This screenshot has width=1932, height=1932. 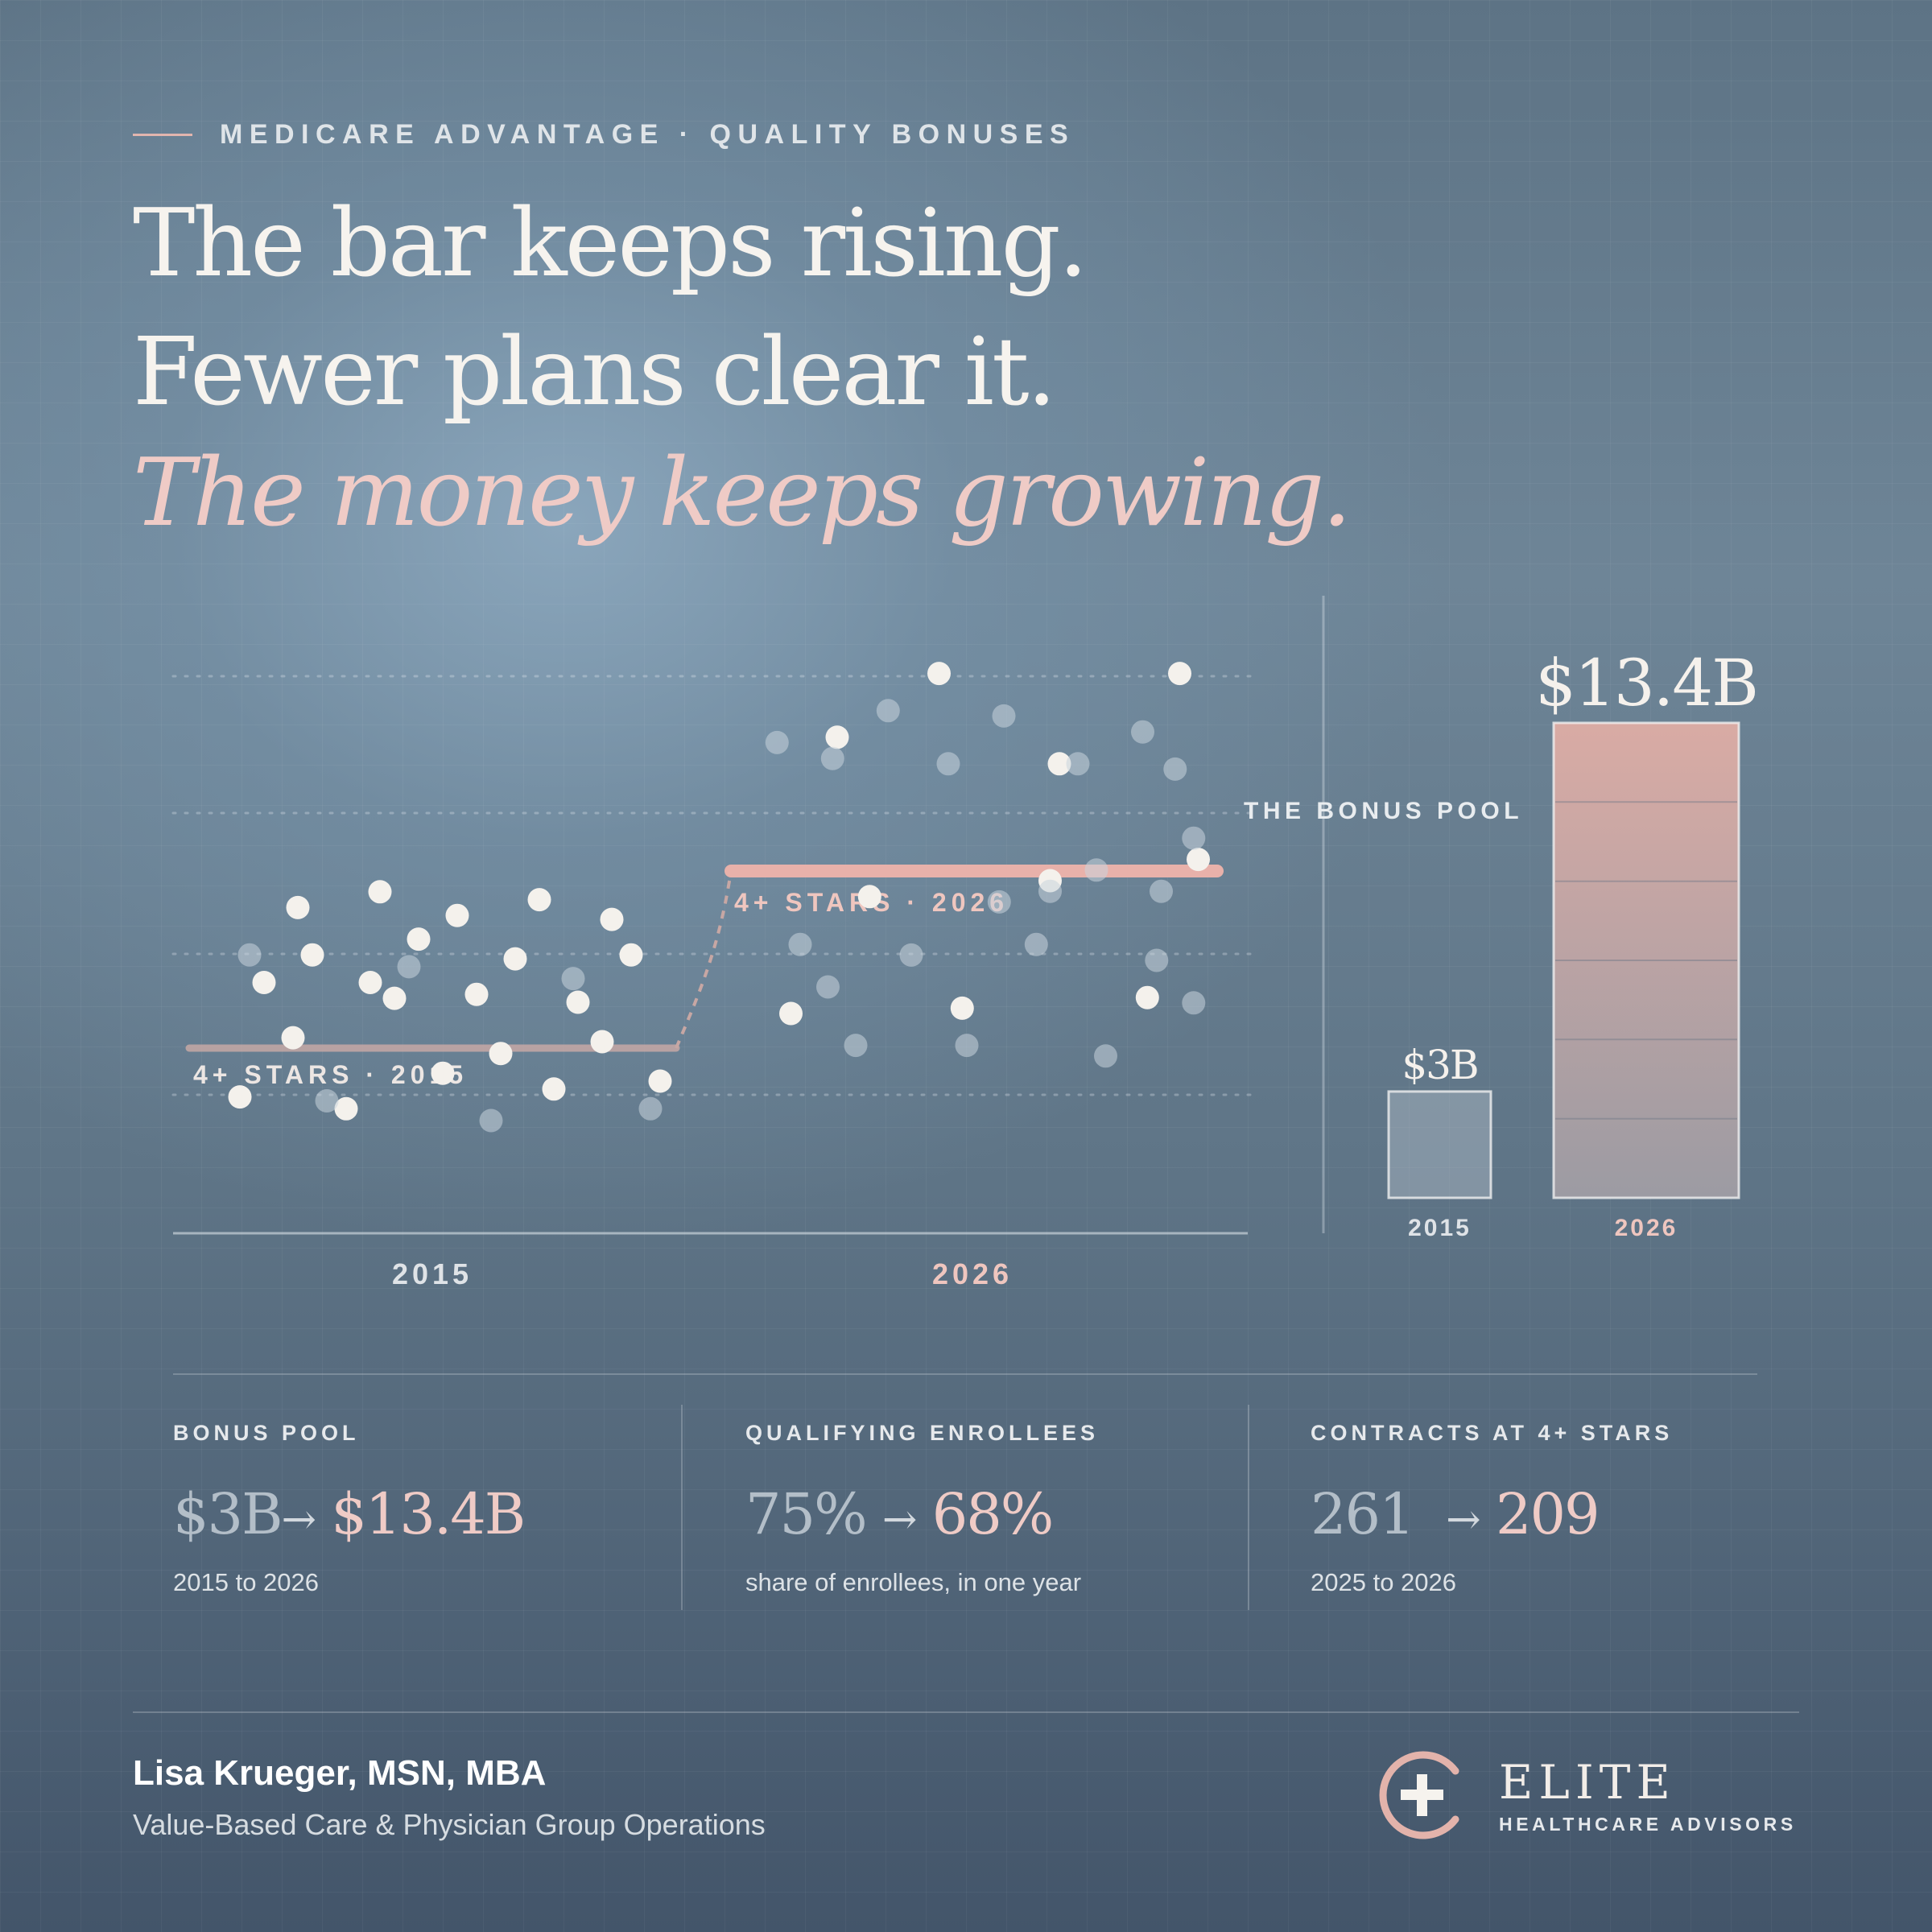 I want to click on logo-subtitle: HEALTHCARE ADVISORS, so click(x=1648, y=1824).